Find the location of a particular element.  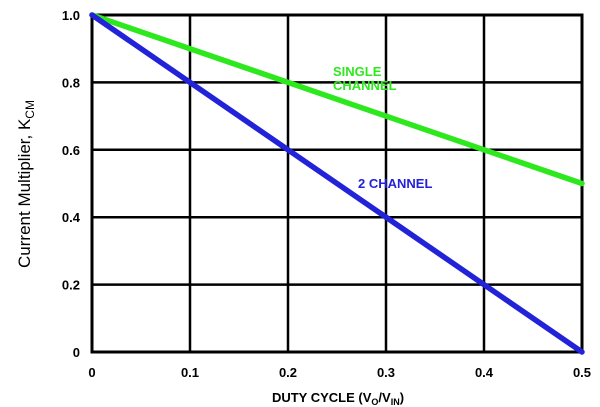

y-tick-label: 0.2 is located at coordinates (71, 285).